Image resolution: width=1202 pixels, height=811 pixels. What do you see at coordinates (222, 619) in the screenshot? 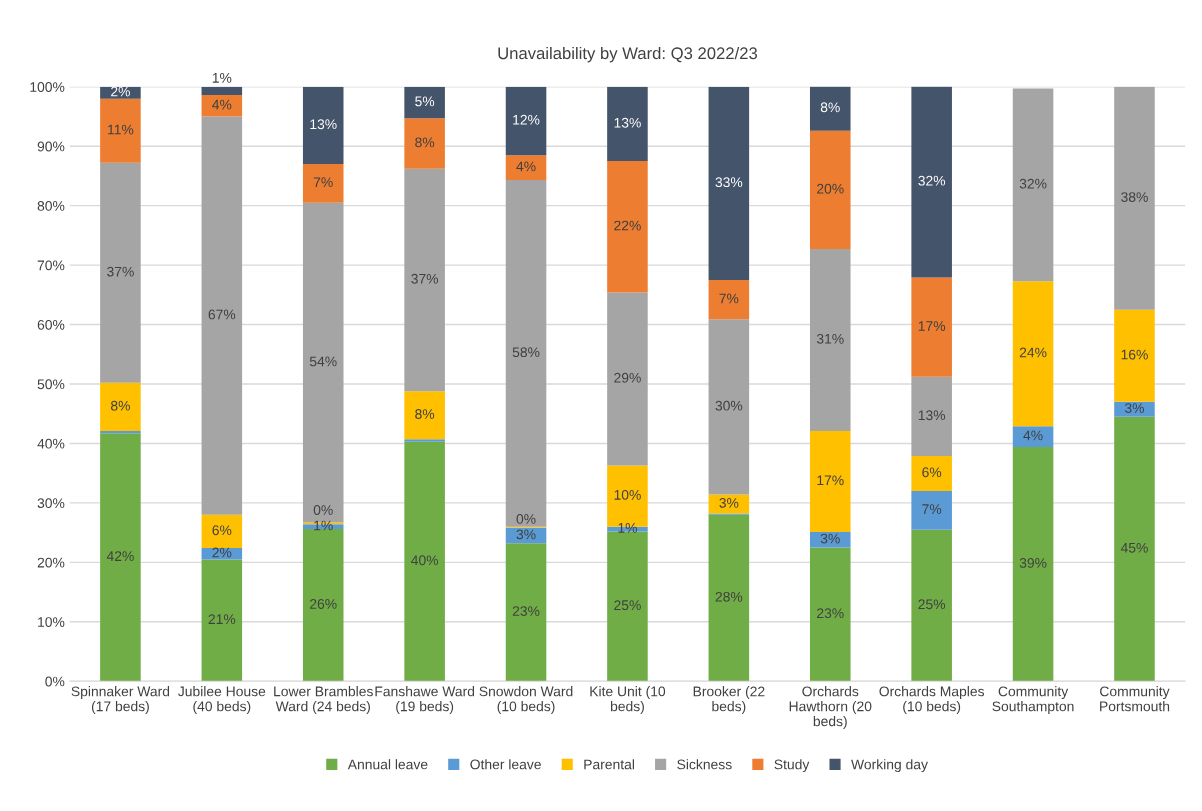
I see `data-label: 21%` at bounding box center [222, 619].